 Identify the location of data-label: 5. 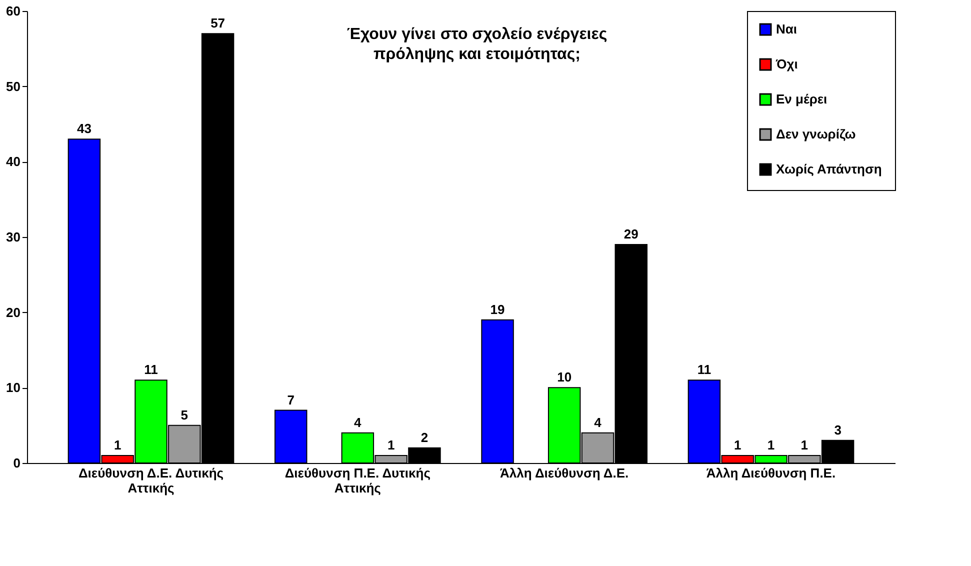
(184, 414).